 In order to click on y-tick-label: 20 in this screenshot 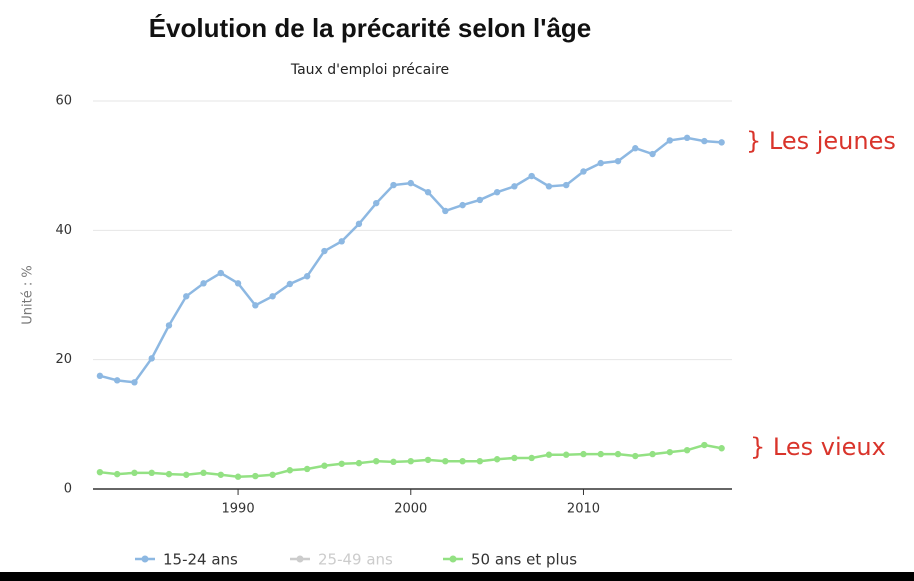, I will do `click(63, 359)`.